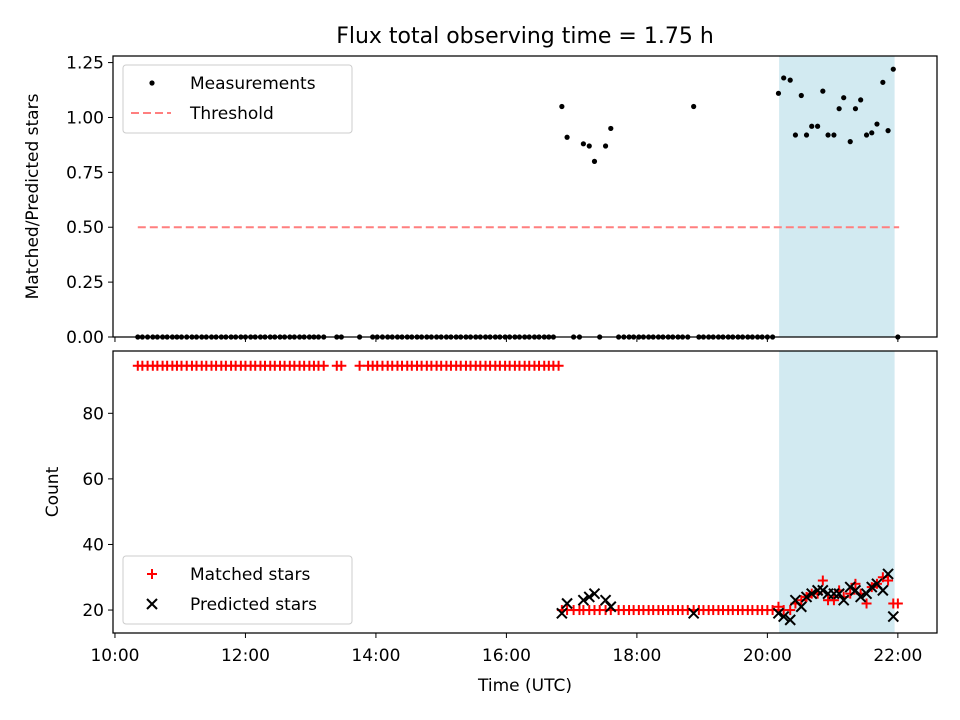 The width and height of the screenshot is (960, 720). What do you see at coordinates (85, 118) in the screenshot?
I see `y-tick-label: 1.00` at bounding box center [85, 118].